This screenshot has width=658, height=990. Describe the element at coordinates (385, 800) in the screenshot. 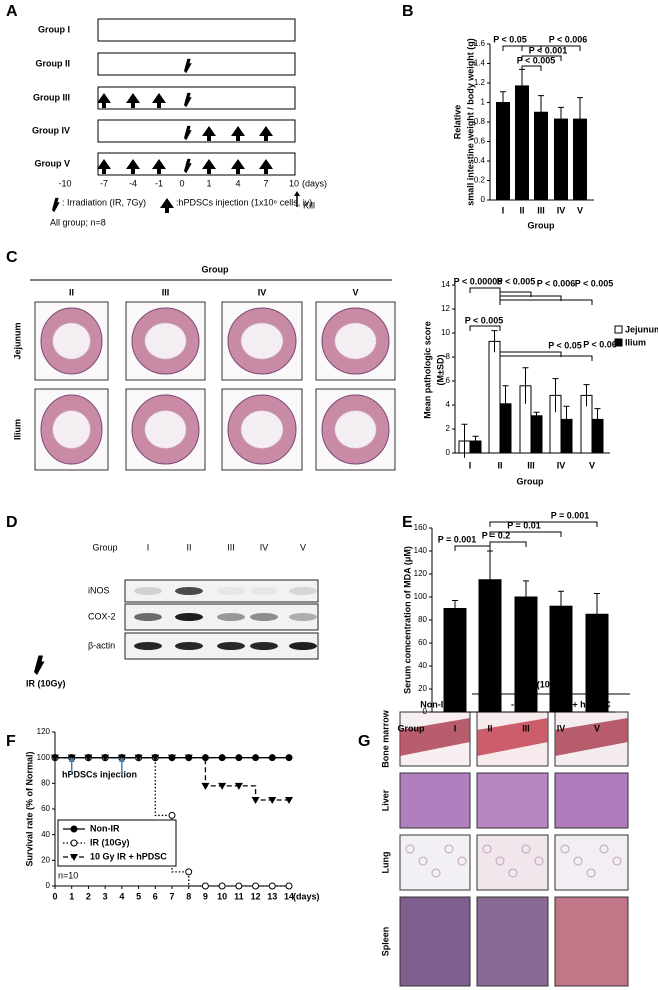

I see `row-label: Liver` at that location.